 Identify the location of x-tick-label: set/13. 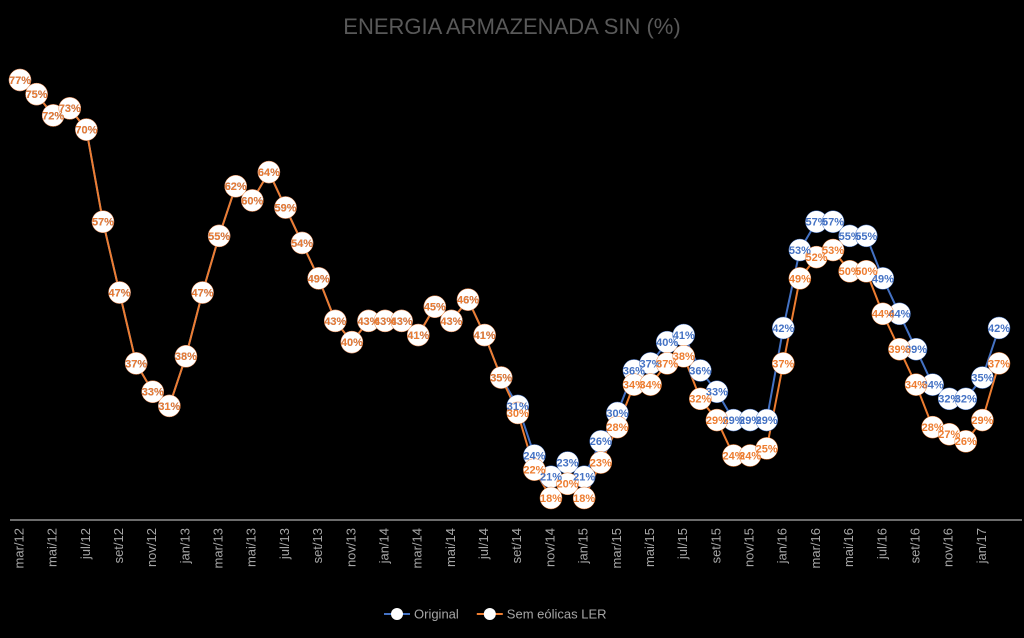
(317, 545).